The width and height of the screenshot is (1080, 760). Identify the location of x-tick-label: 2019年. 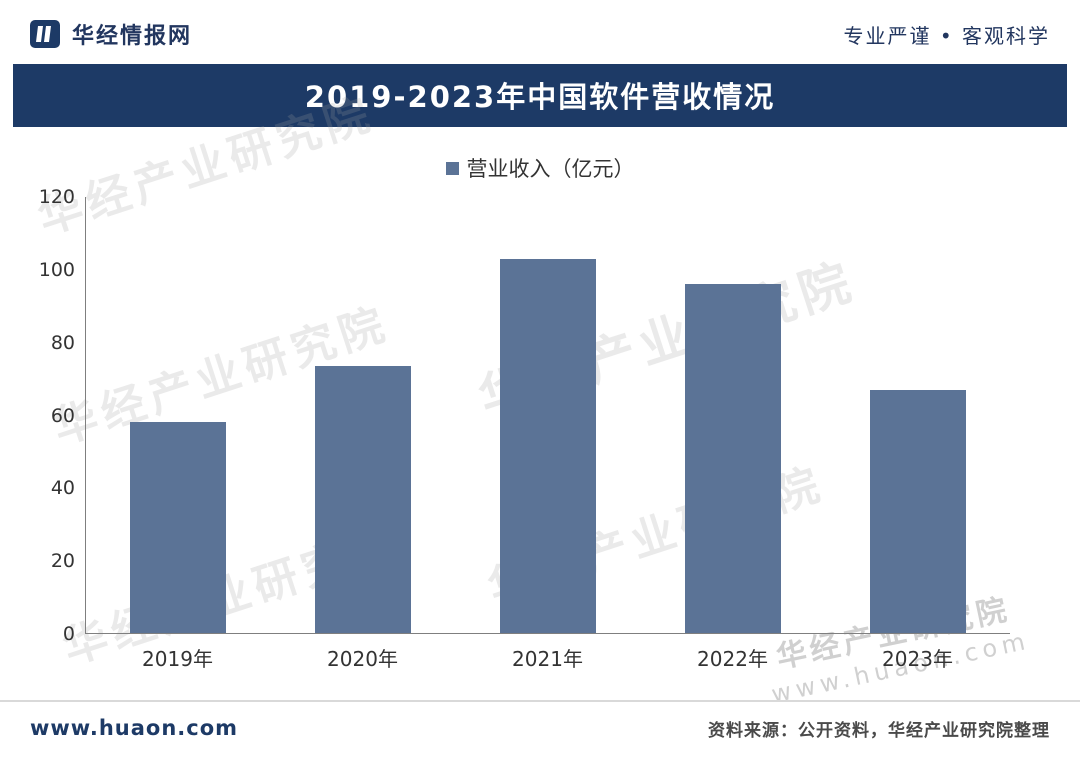
(177, 659).